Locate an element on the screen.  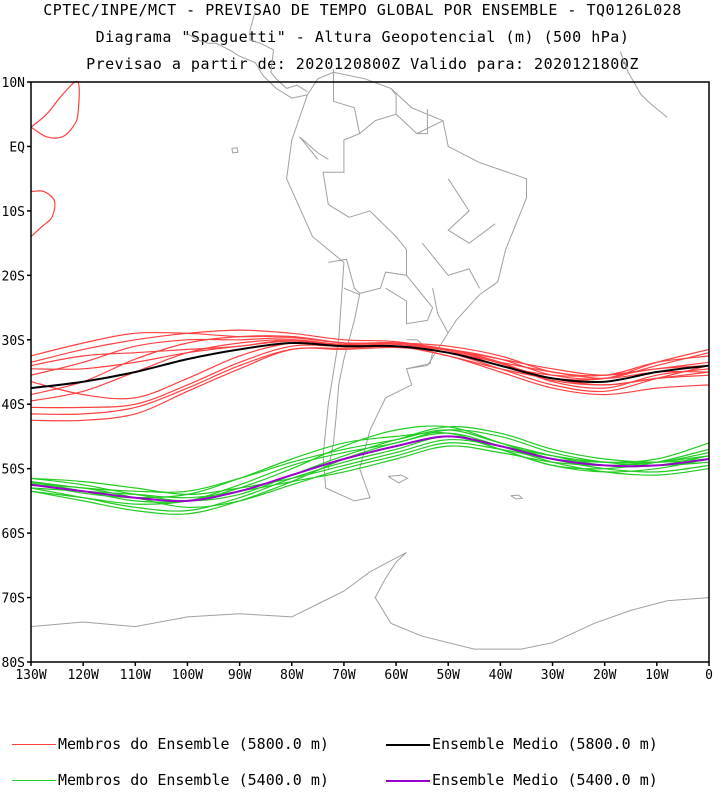
lat-label: 80S is located at coordinates (13, 663).